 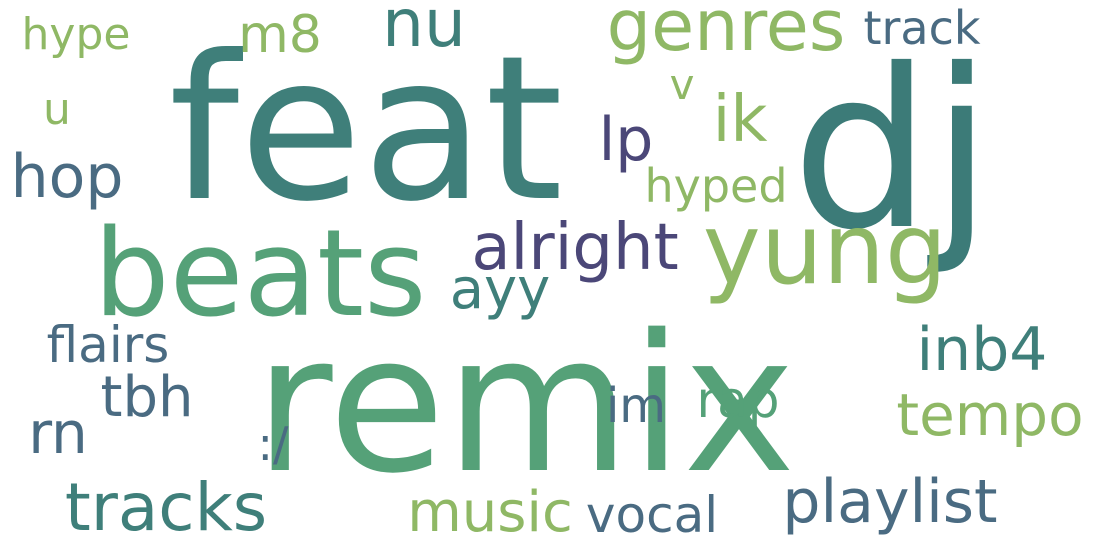 What do you see at coordinates (626, 140) in the screenshot?
I see `word-lp: lp` at bounding box center [626, 140].